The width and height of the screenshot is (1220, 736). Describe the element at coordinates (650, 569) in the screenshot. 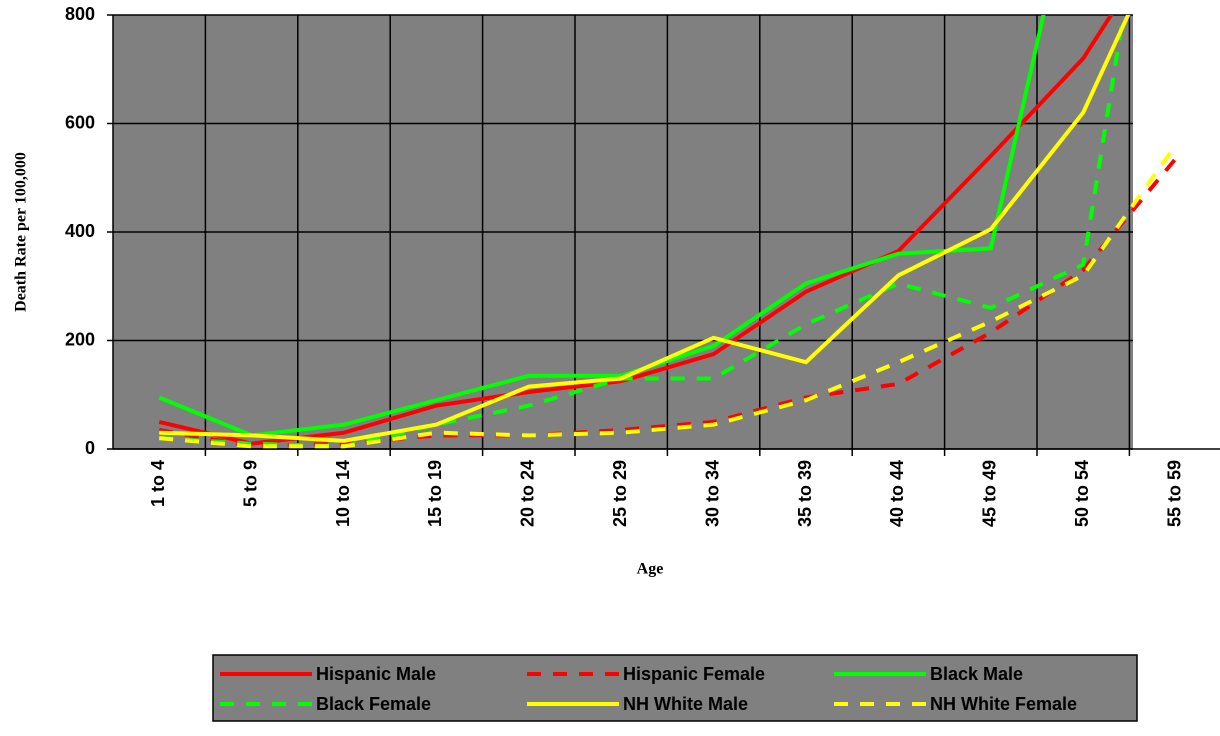

I see `x-axis-label: Age` at that location.